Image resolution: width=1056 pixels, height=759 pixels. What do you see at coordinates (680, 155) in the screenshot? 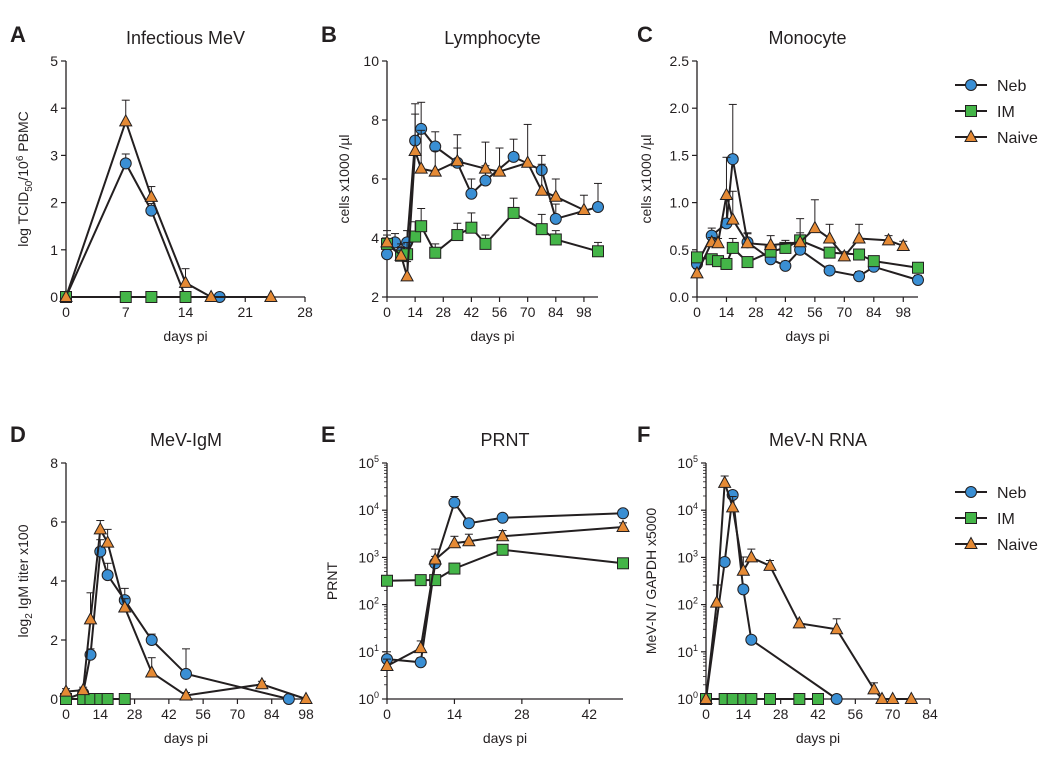
I see `y-tick-label: 1.5` at bounding box center [680, 155].